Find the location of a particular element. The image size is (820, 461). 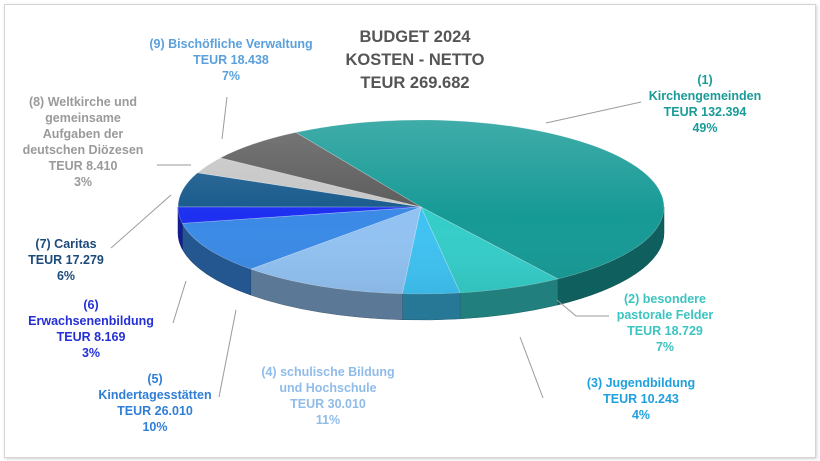

slice-3-percent: 4% is located at coordinates (641, 415).